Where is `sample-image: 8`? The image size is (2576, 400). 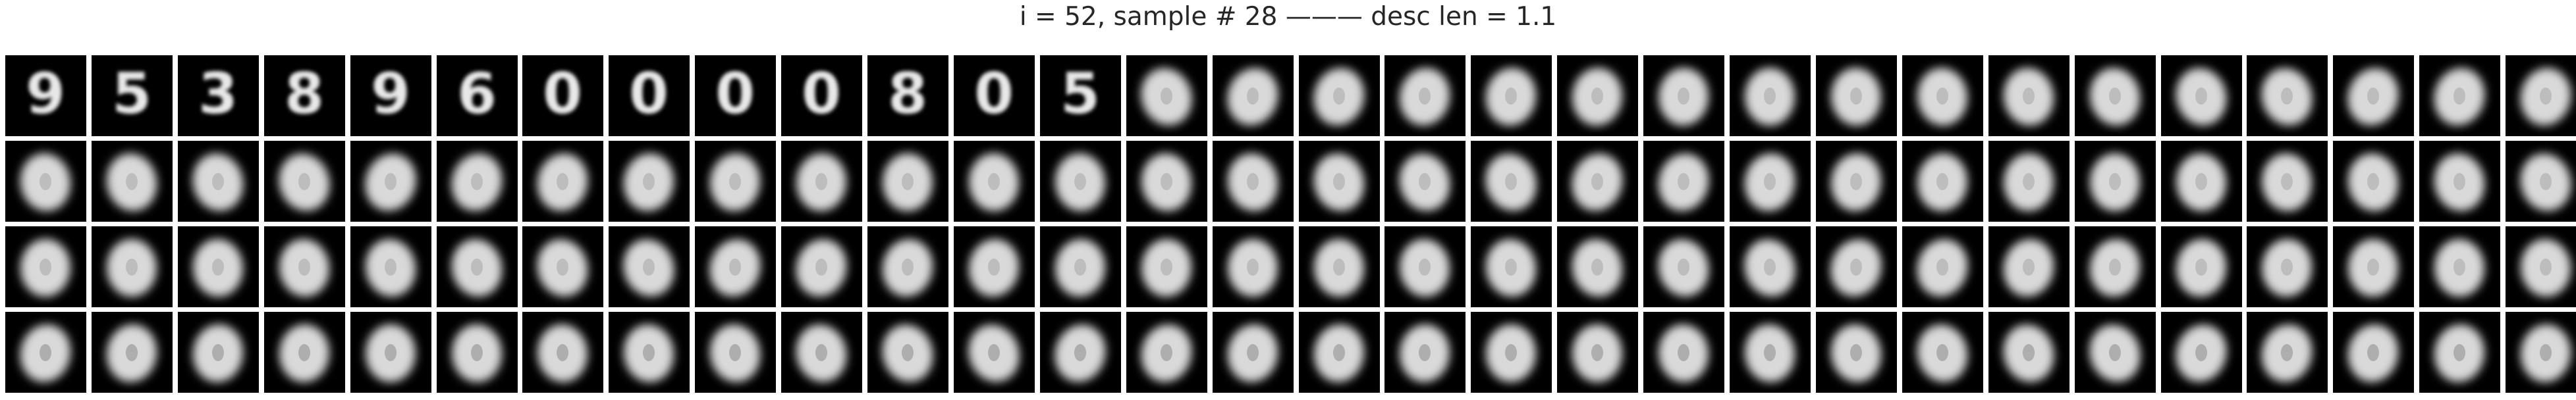
sample-image: 8 is located at coordinates (304, 94).